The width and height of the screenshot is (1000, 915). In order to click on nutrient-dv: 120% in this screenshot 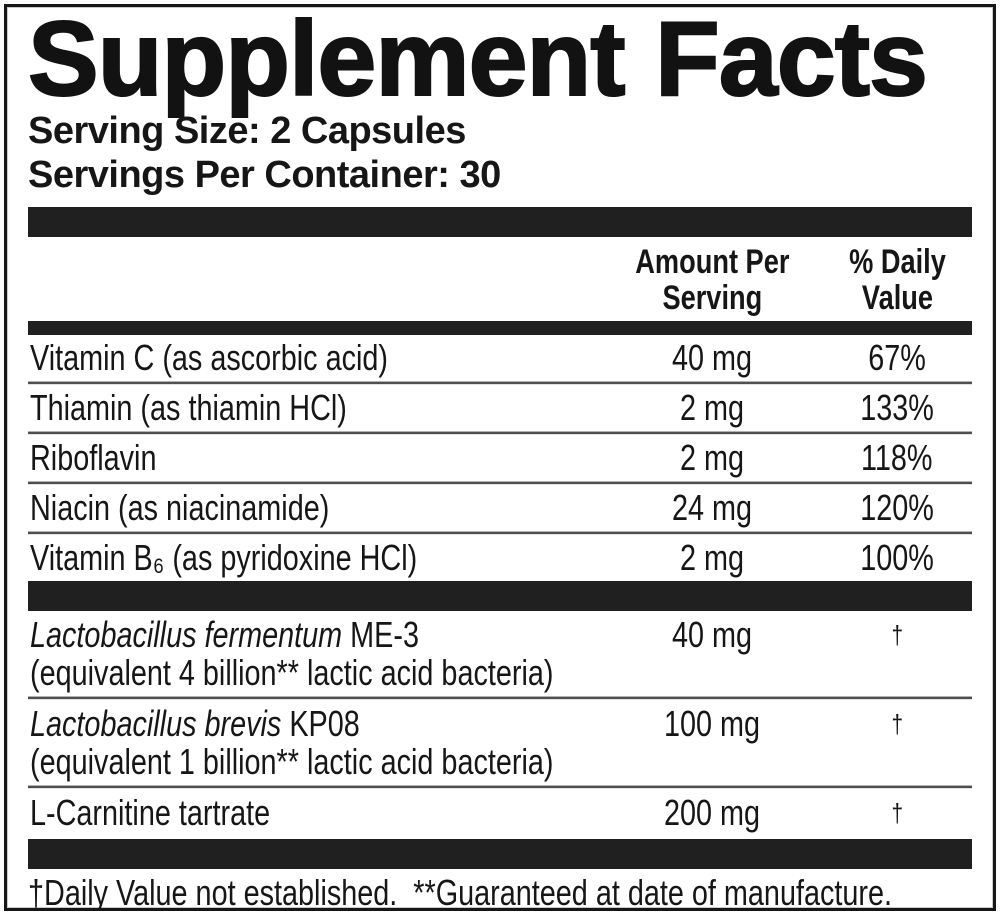, I will do `click(897, 507)`.